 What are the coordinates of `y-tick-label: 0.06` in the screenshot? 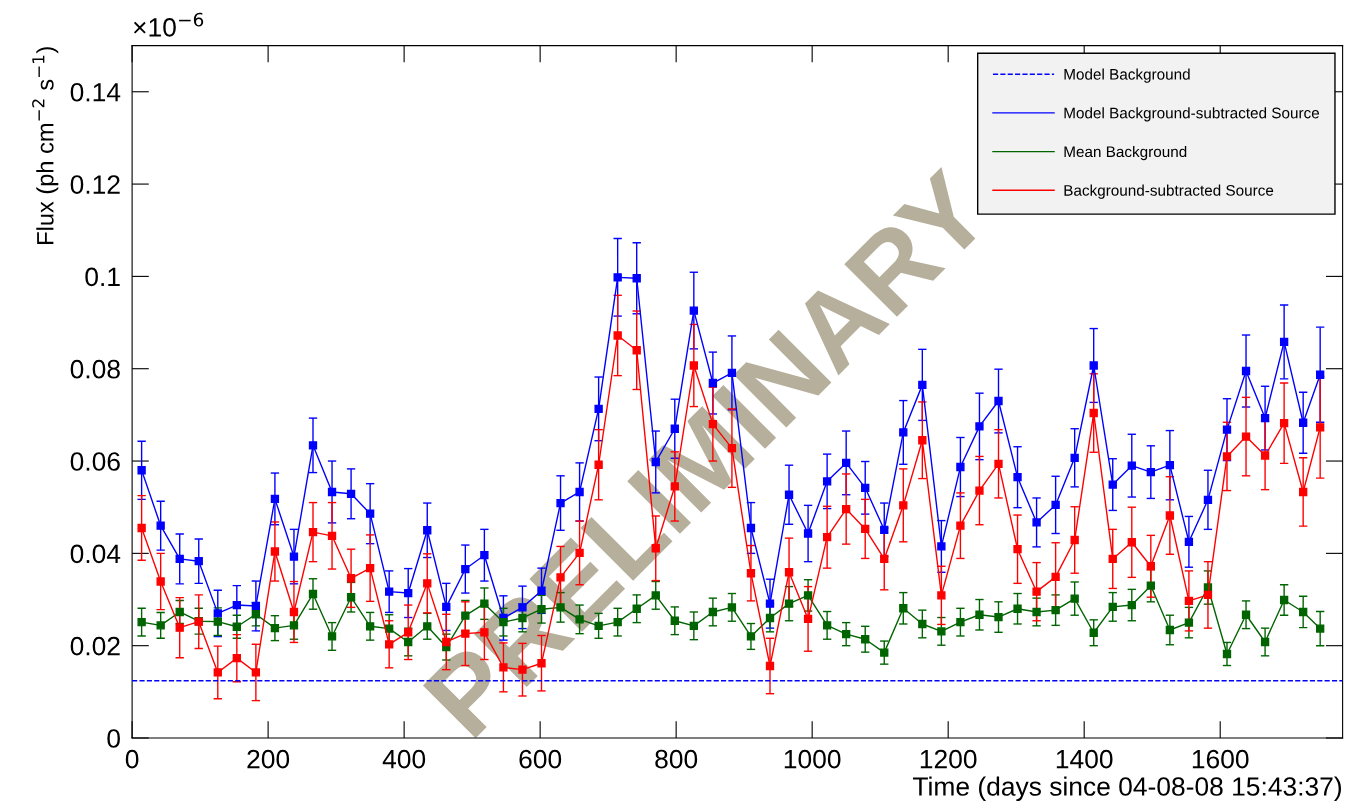 It's located at (95, 461).